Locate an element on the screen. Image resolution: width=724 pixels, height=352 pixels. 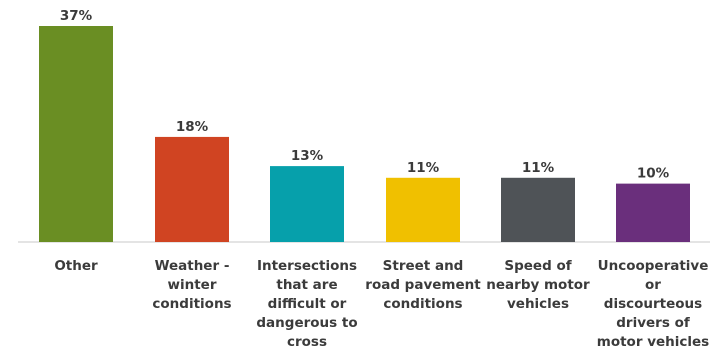
category-label-line: Street and is located at coordinates (423, 266).